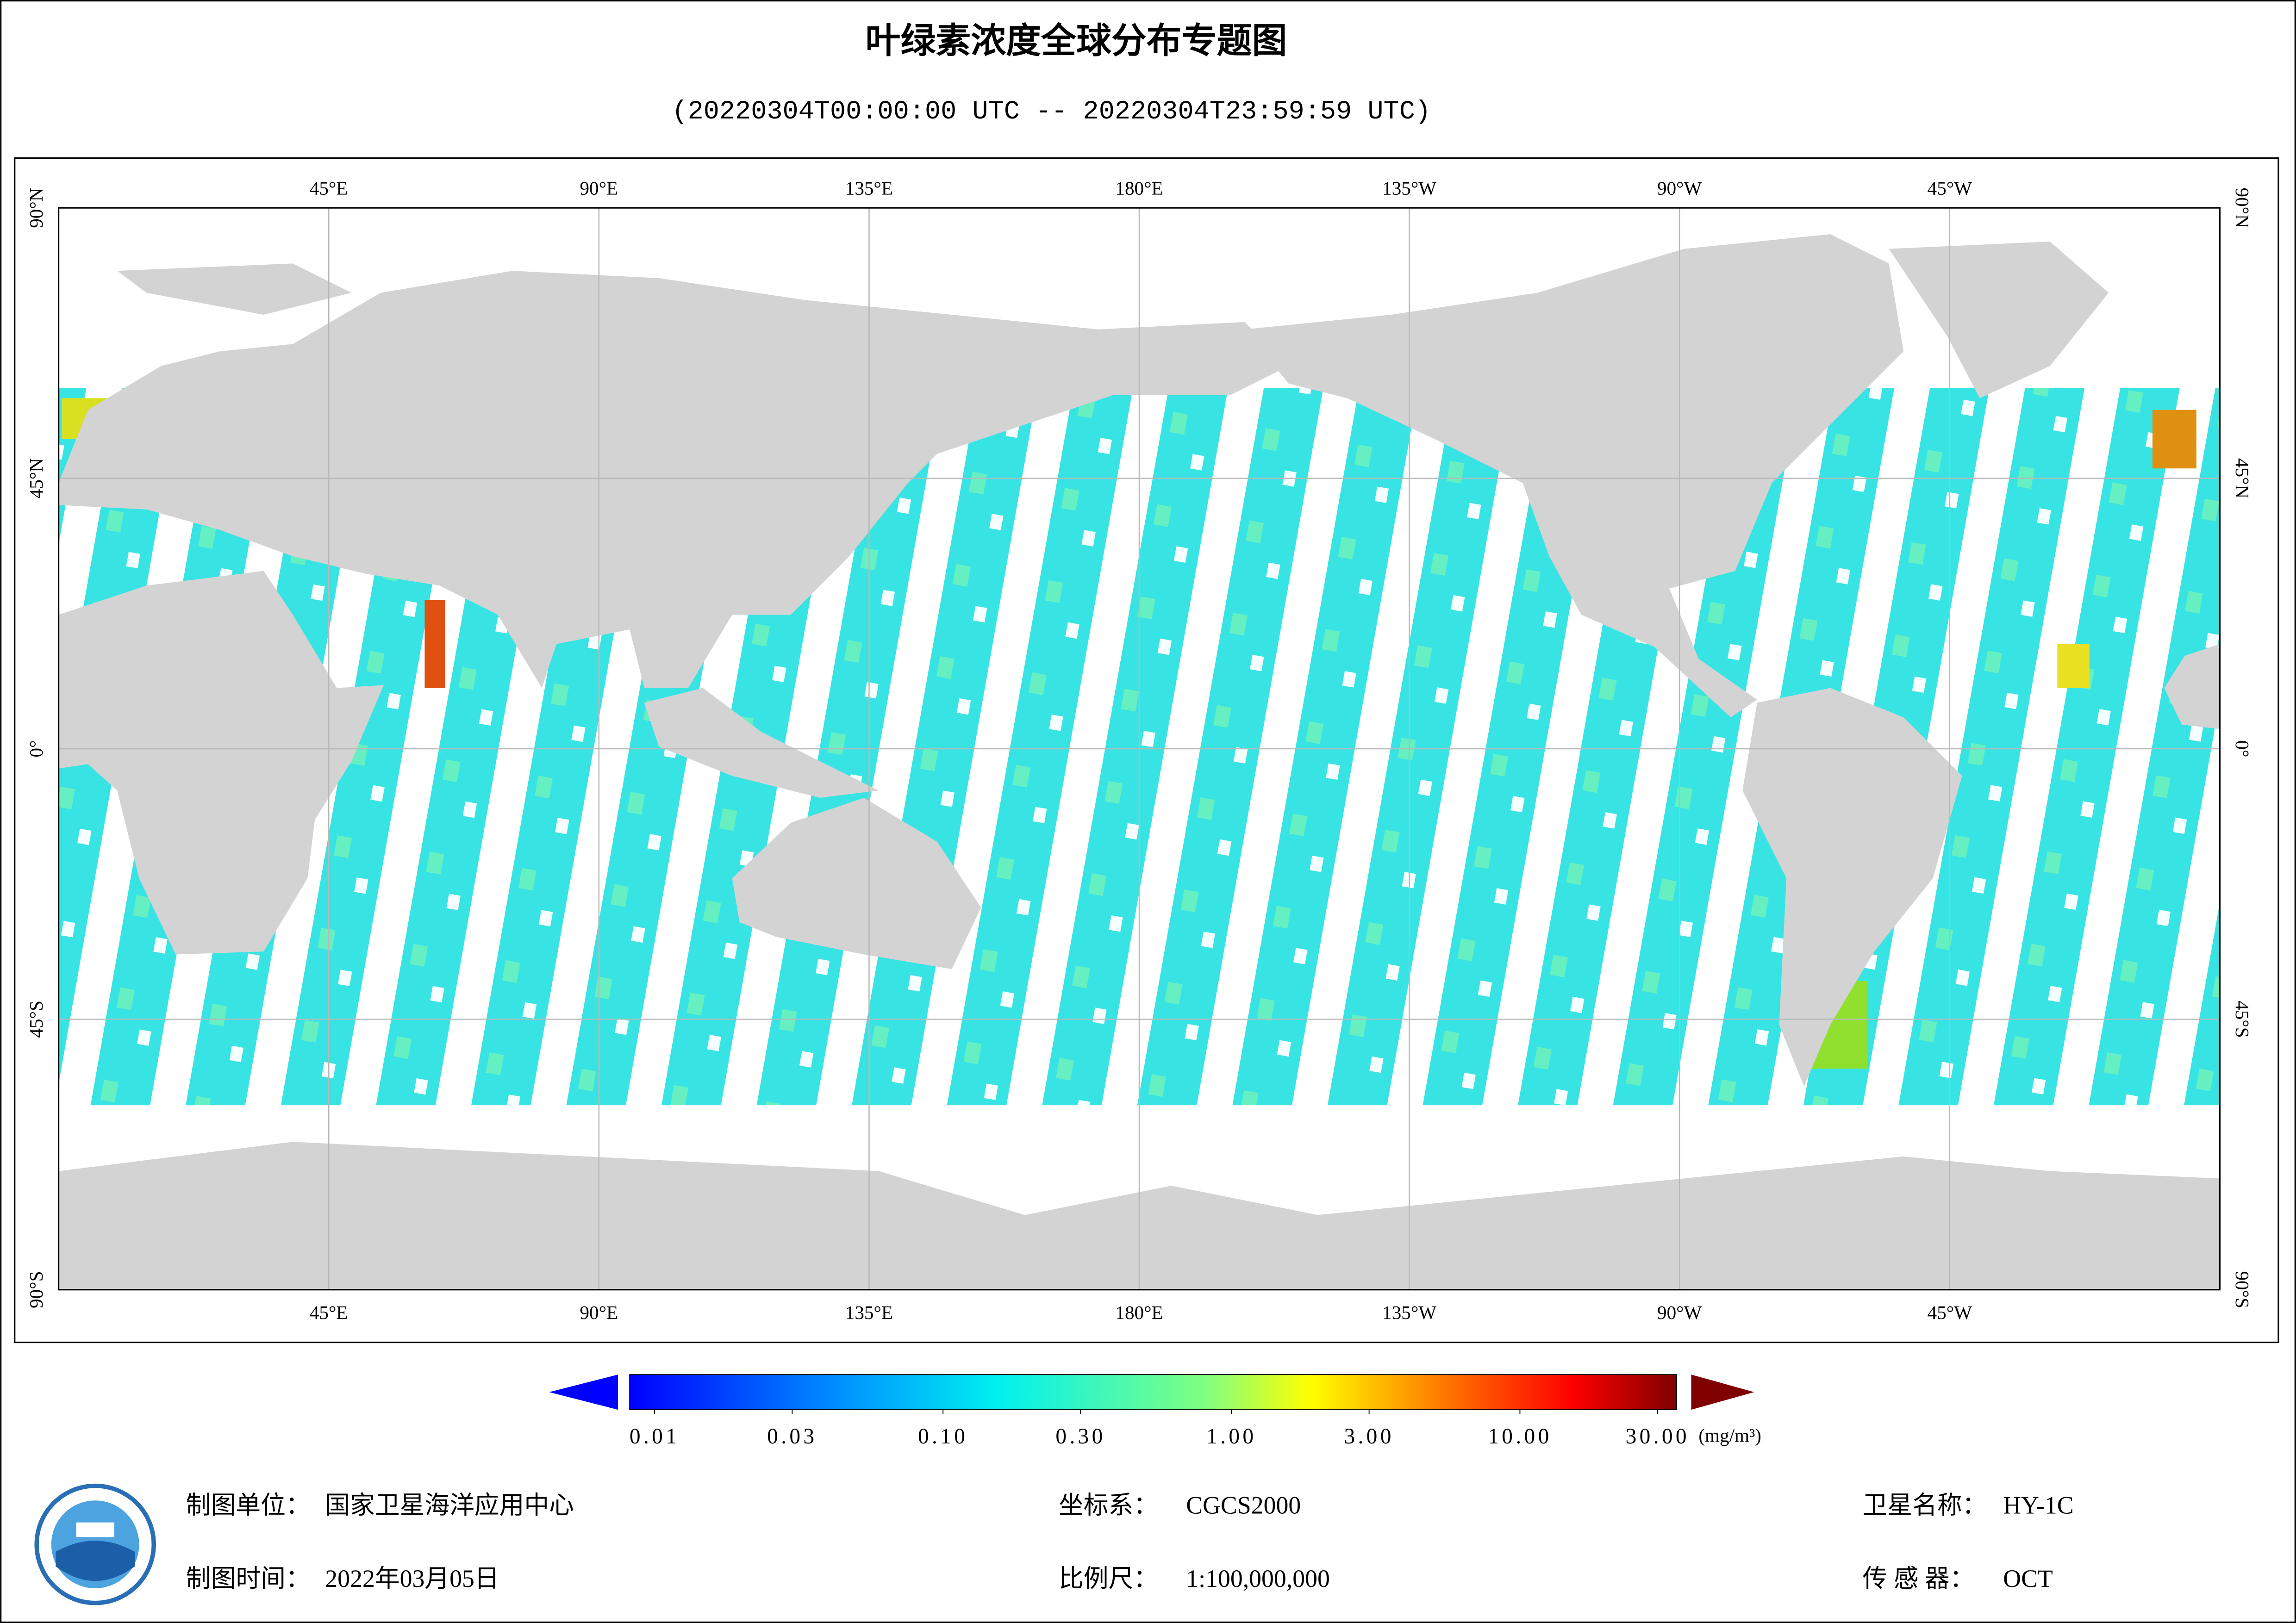 The image size is (2296, 1623). What do you see at coordinates (36, 478) in the screenshot?
I see `lat-label-left: 45°N` at bounding box center [36, 478].